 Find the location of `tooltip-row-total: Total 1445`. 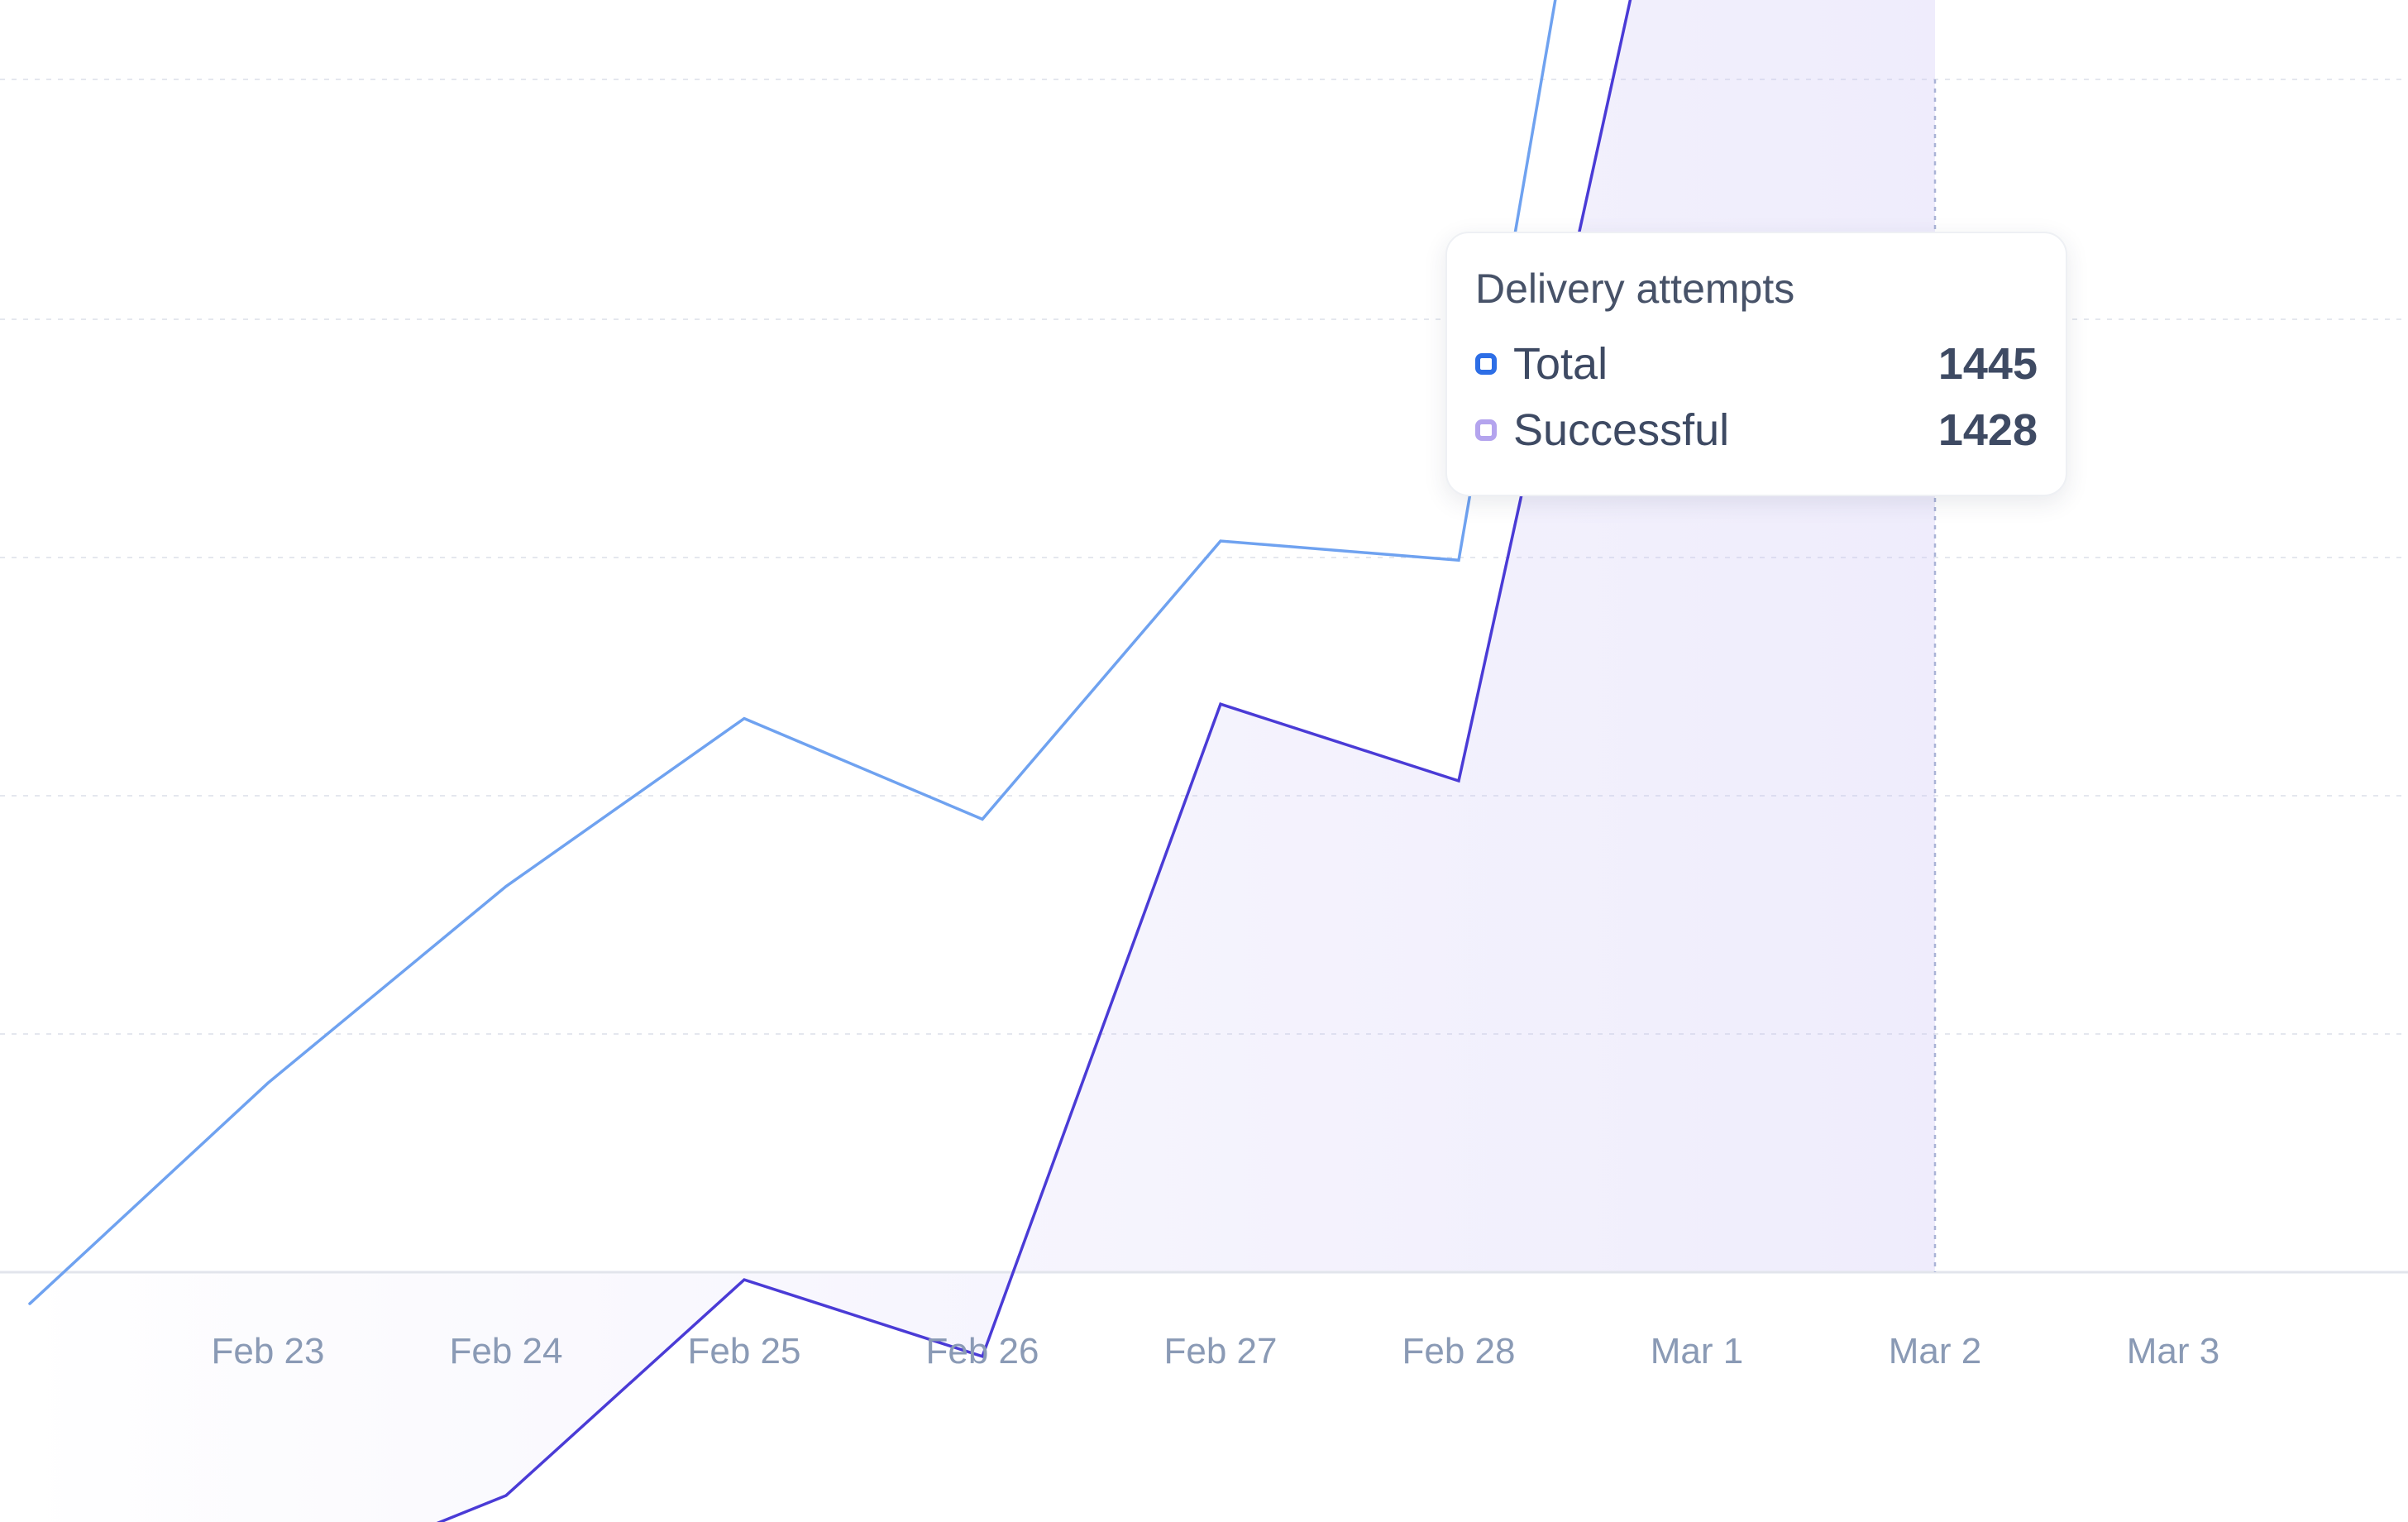

tooltip-row-total: Total 1445 is located at coordinates (1756, 364).